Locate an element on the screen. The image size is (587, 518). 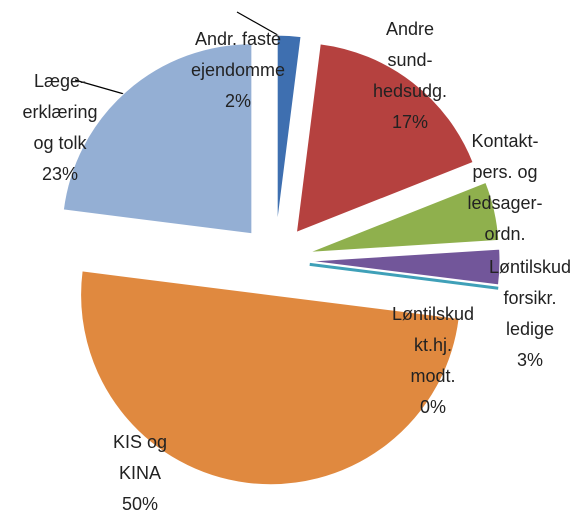
slice-value-label: 0% is located at coordinates (433, 407).